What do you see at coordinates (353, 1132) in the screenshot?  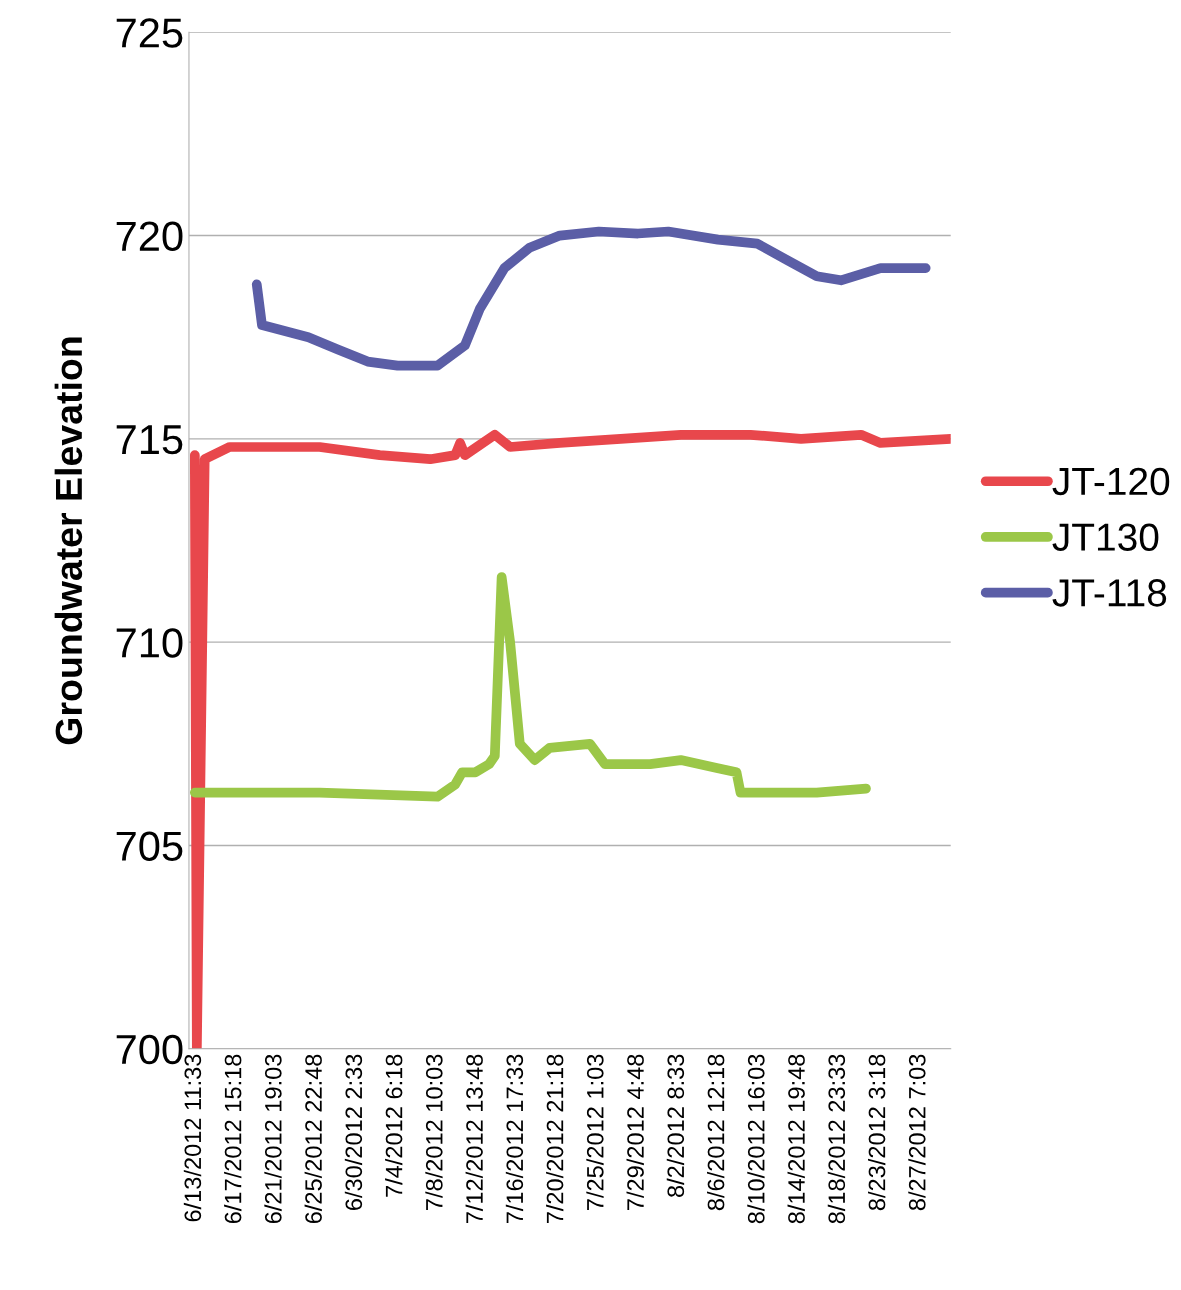 I see `x-tick-label: 6/30/2012 2:33` at bounding box center [353, 1132].